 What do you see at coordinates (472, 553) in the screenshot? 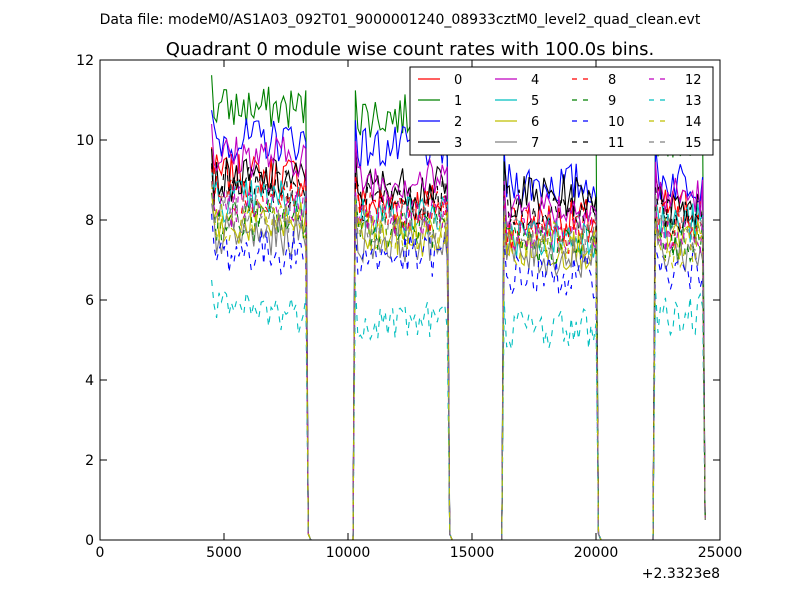
I see `x-tick-label: 15000` at bounding box center [472, 553].